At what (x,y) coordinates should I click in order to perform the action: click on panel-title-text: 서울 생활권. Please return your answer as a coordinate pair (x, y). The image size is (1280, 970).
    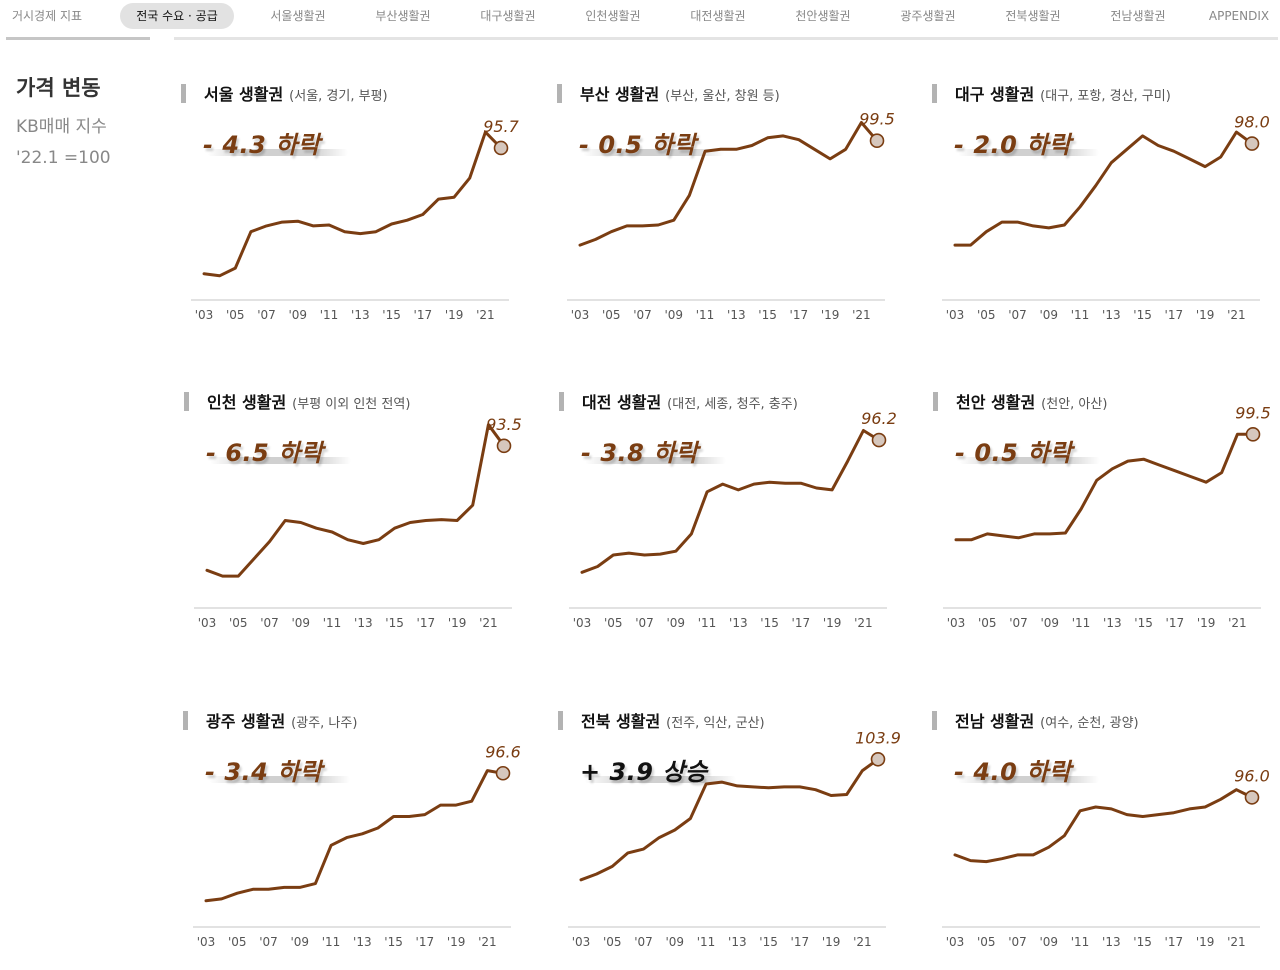
    Looking at the image, I should click on (244, 94).